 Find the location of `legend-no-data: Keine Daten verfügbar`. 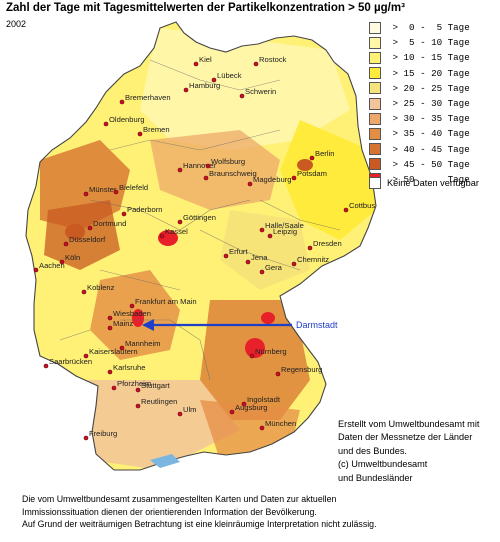

legend-no-data: Keine Daten verfügbar is located at coordinates (424, 183).